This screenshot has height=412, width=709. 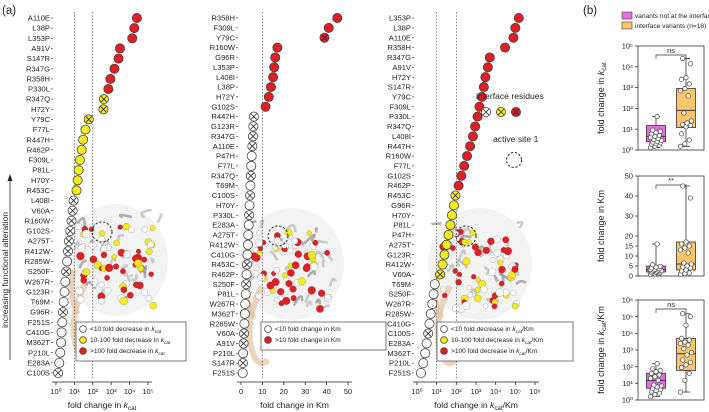 I want to click on x-axis-label-main: fold change in, so click(x=96, y=405).